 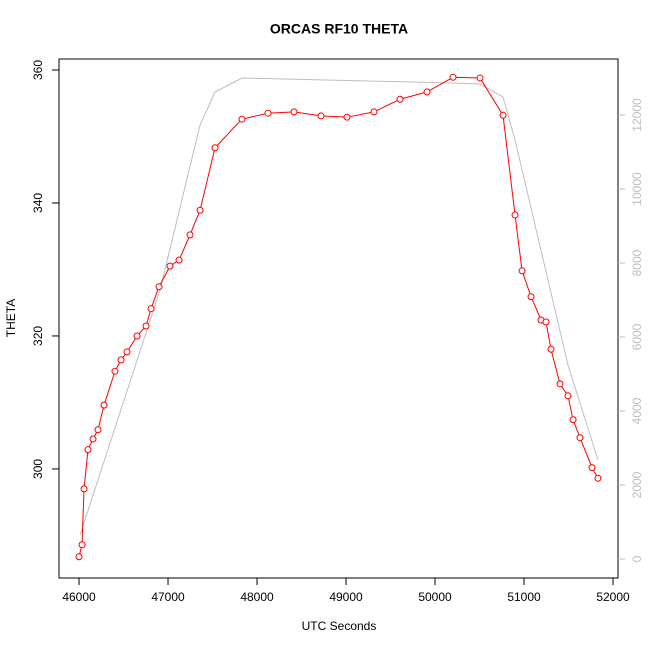 I want to click on x-tick-label: 50000, so click(x=435, y=597).